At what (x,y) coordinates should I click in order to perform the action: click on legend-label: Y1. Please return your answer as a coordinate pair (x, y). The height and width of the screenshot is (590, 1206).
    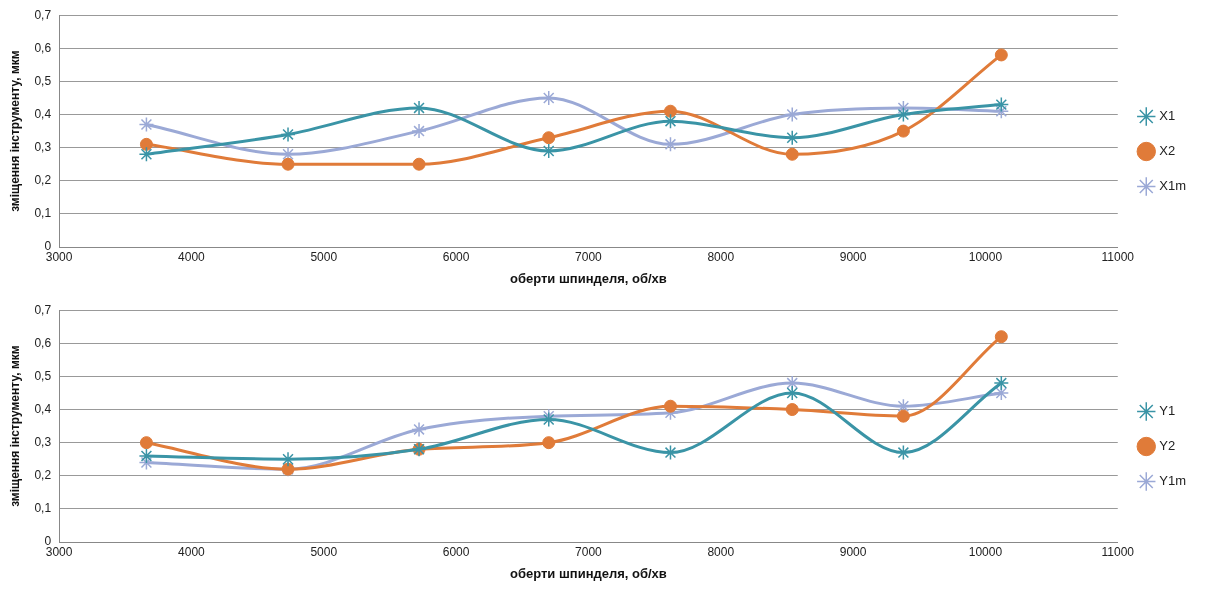
    Looking at the image, I should click on (1167, 411).